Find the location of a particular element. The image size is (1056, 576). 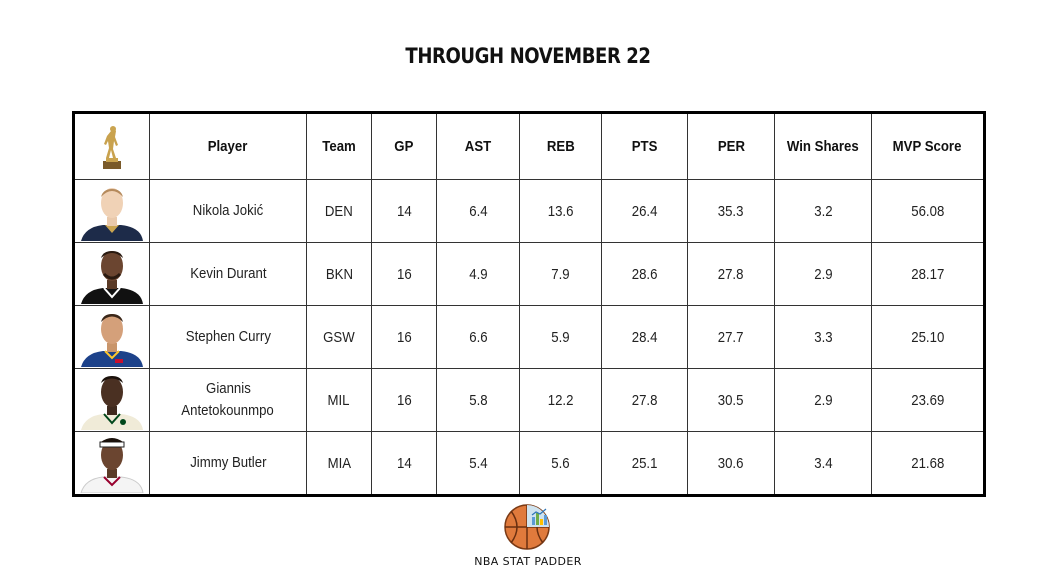

column-header-reb: REB is located at coordinates (560, 146).